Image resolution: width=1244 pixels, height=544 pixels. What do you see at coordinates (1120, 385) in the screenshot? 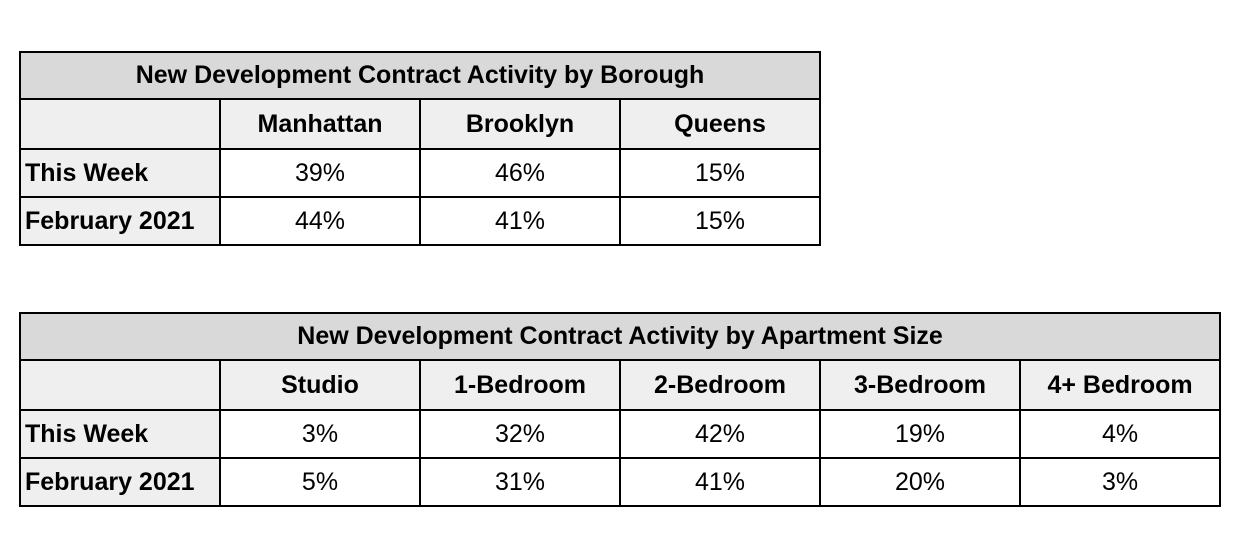
I see `column-header: 4+ Bedroom` at bounding box center [1120, 385].